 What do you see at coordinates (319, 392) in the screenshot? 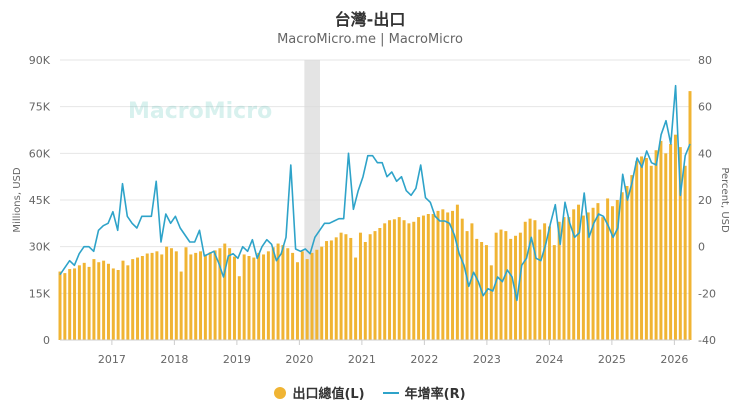
I see `legend-item-exports: 出口總值(L)` at bounding box center [319, 392].